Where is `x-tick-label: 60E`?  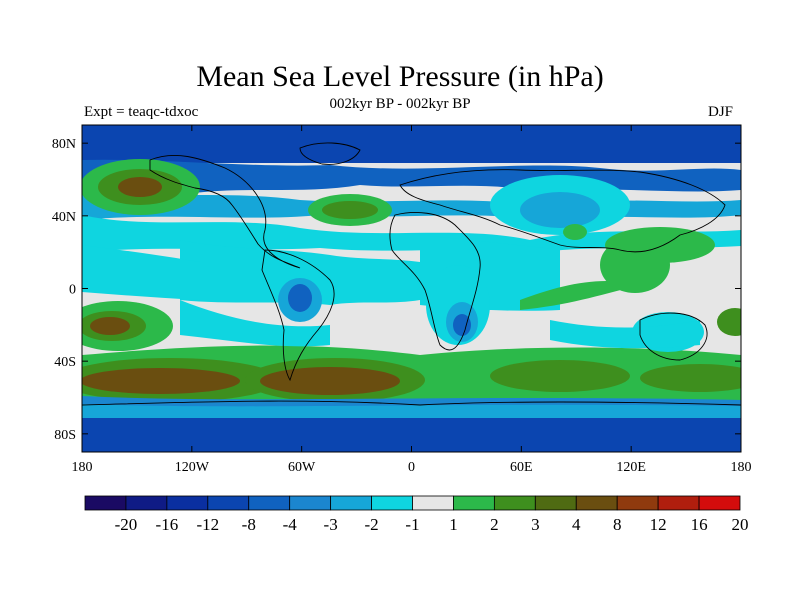
x-tick-label: 60E is located at coordinates (521, 467).